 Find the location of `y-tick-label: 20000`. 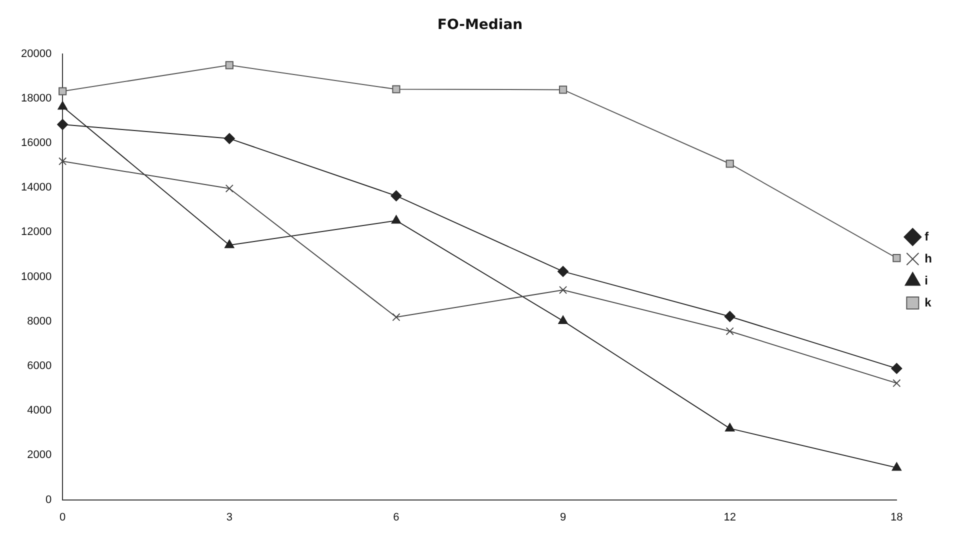

y-tick-label: 20000 is located at coordinates (36, 54).